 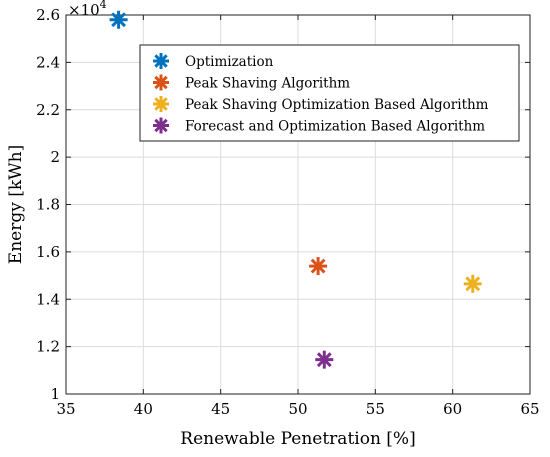 I want to click on y-tick-label: 2, so click(x=55, y=157).